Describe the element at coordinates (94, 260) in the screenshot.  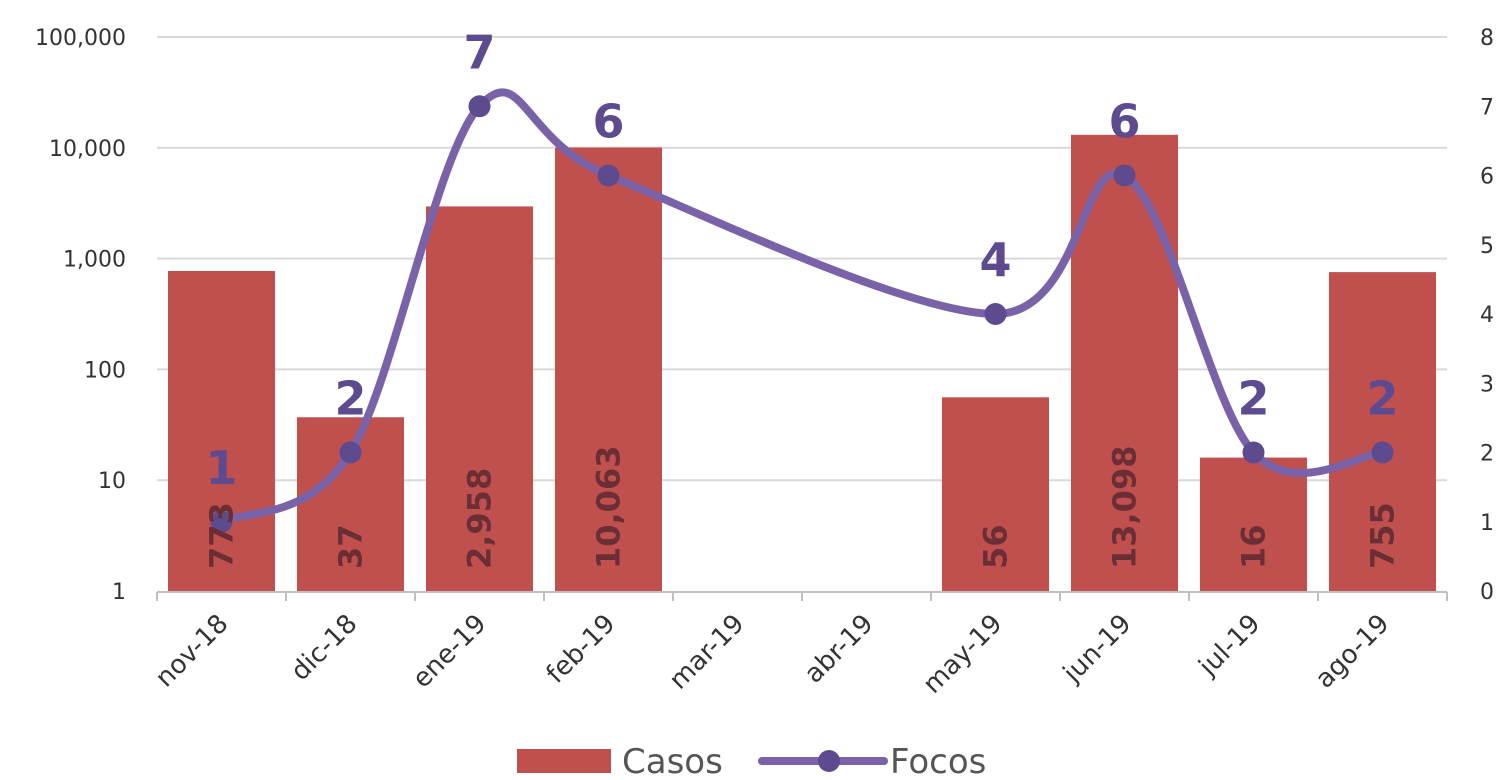
I see `y-left-tick-label: 1,000` at that location.